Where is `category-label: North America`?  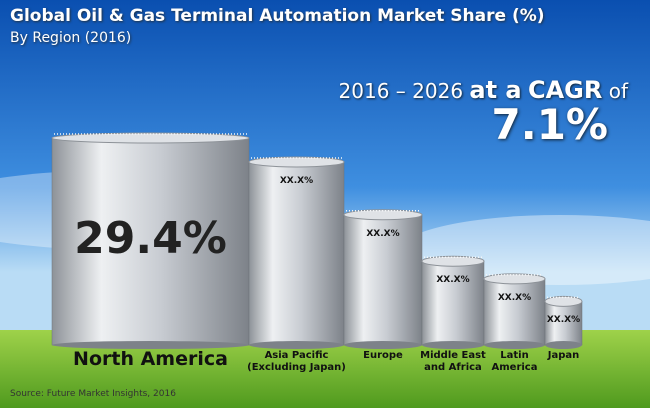 category-label: North America is located at coordinates (150, 359).